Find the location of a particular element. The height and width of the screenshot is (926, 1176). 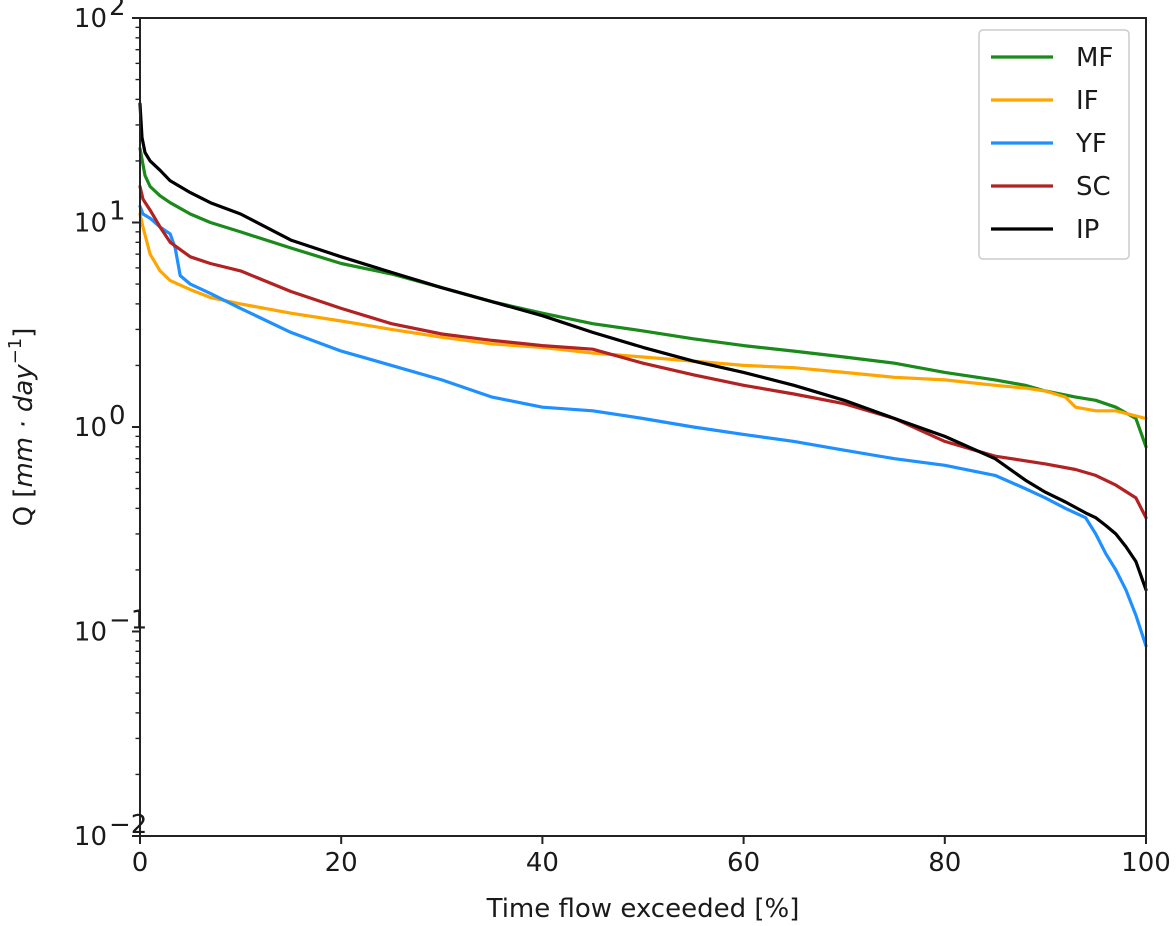

legend-label-if: IF is located at coordinates (1087, 101).